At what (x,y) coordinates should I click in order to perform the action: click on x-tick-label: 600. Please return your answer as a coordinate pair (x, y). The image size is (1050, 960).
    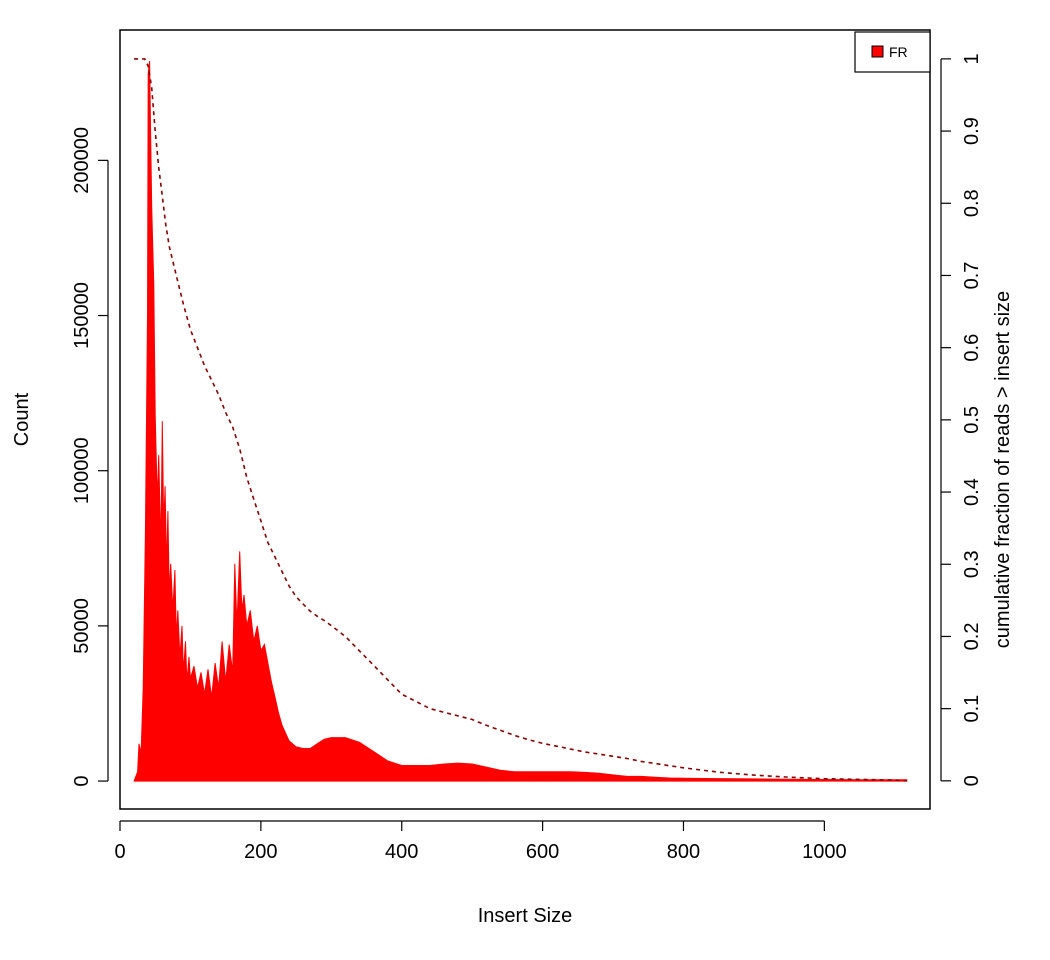
    Looking at the image, I should click on (542, 852).